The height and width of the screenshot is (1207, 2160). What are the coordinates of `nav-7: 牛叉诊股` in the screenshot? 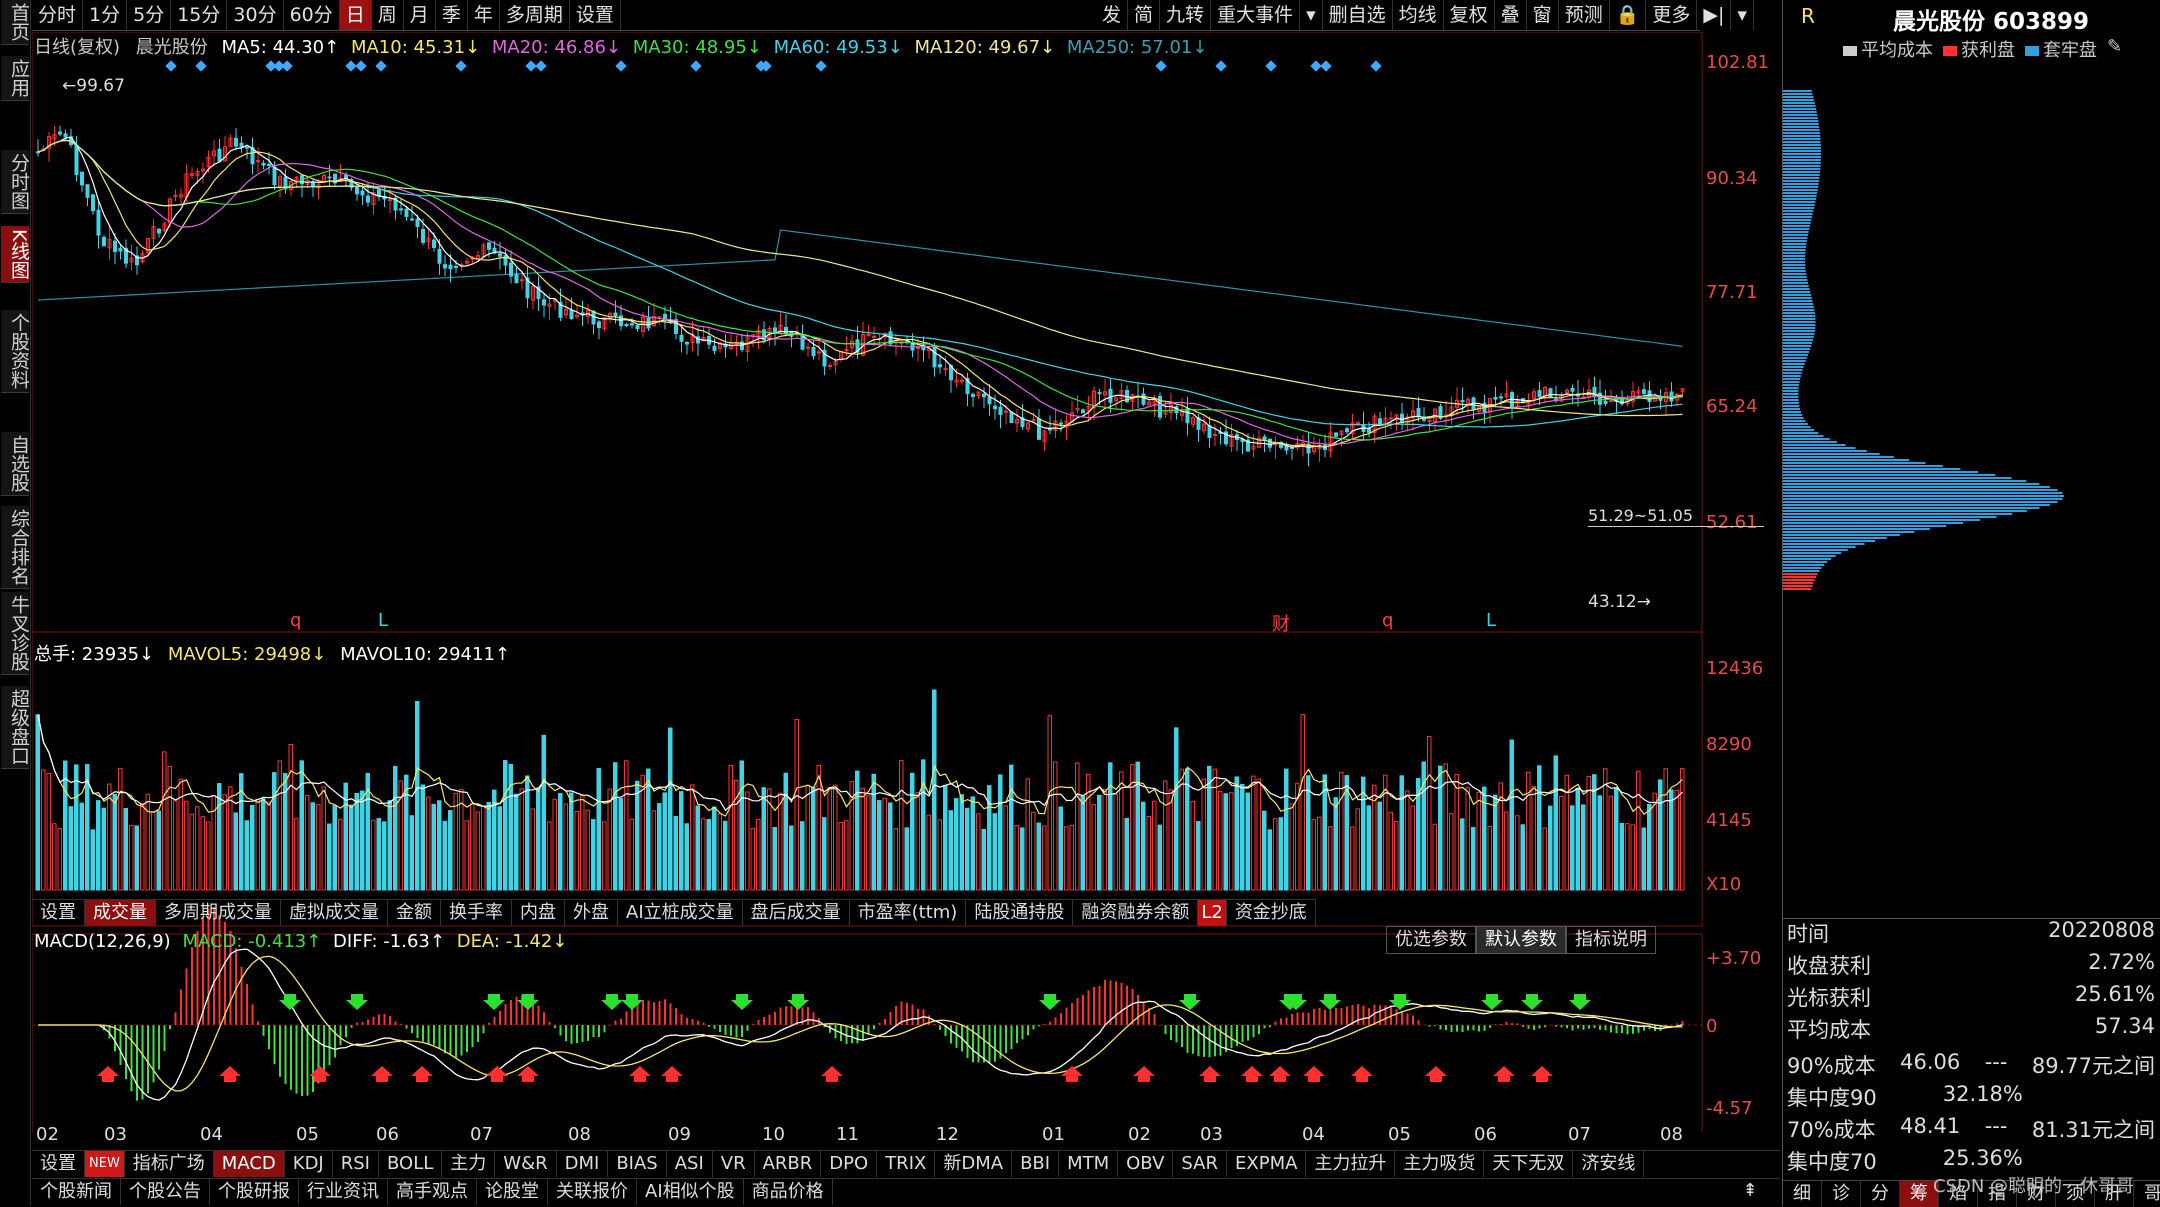 It's located at (15, 633).